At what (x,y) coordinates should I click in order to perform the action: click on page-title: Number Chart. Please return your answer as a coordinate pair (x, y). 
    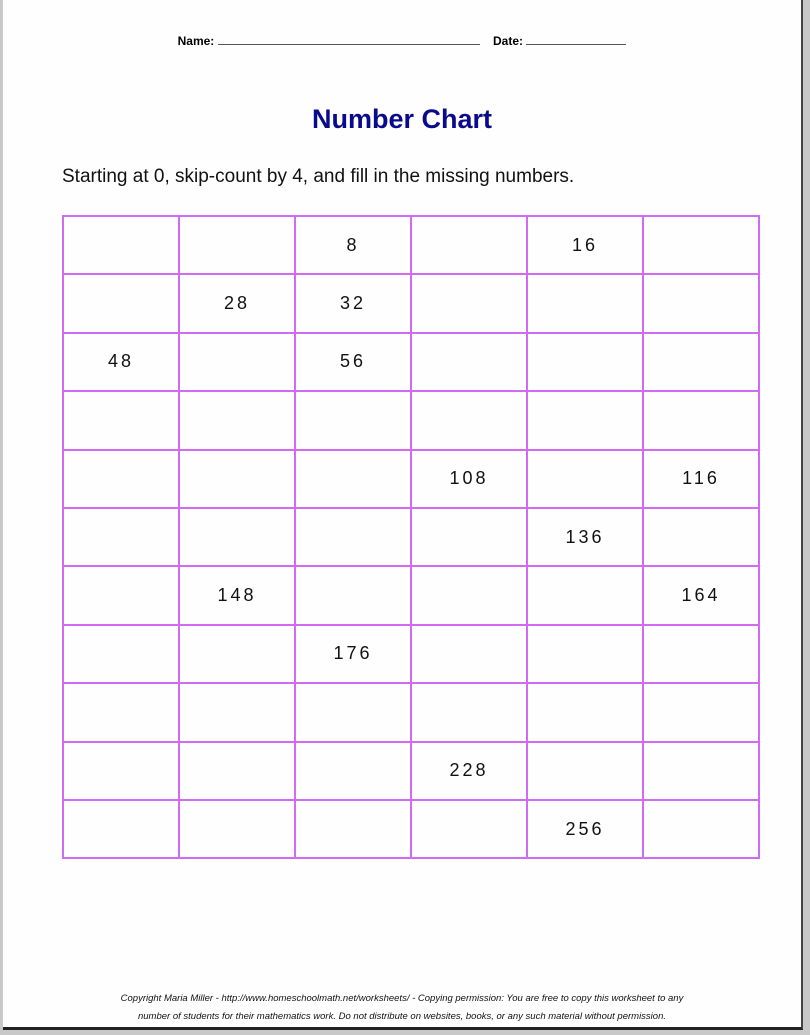
    Looking at the image, I should click on (402, 119).